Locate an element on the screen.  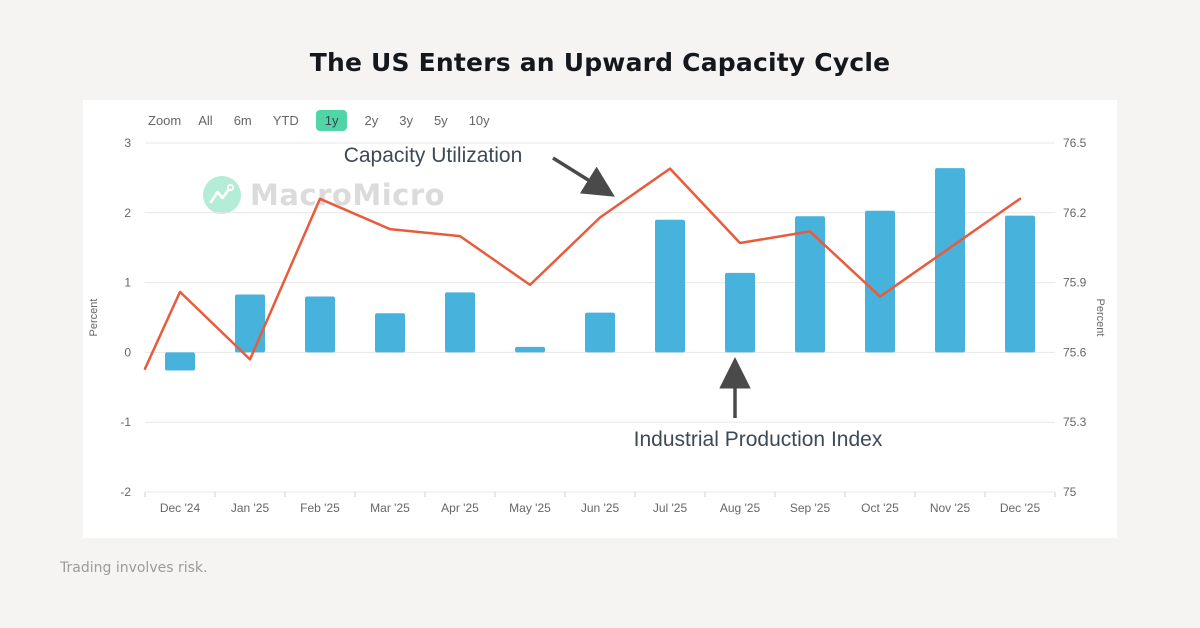
range-button-all: All is located at coordinates (205, 120).